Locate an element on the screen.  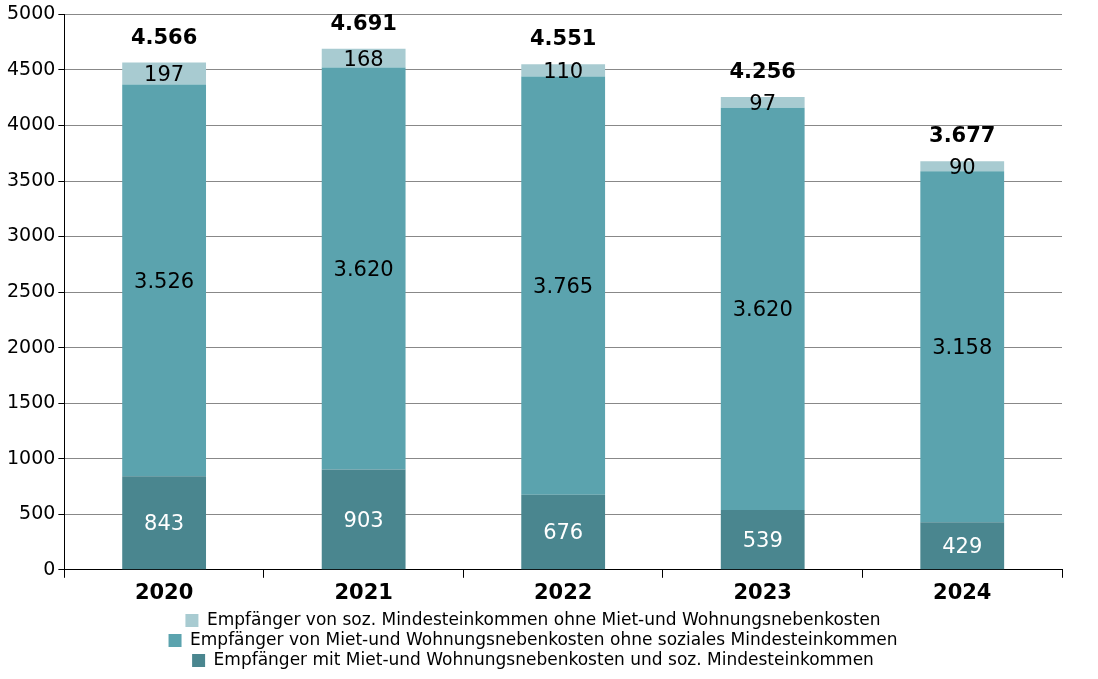
x-tick-label: 2021 is located at coordinates (363, 591).